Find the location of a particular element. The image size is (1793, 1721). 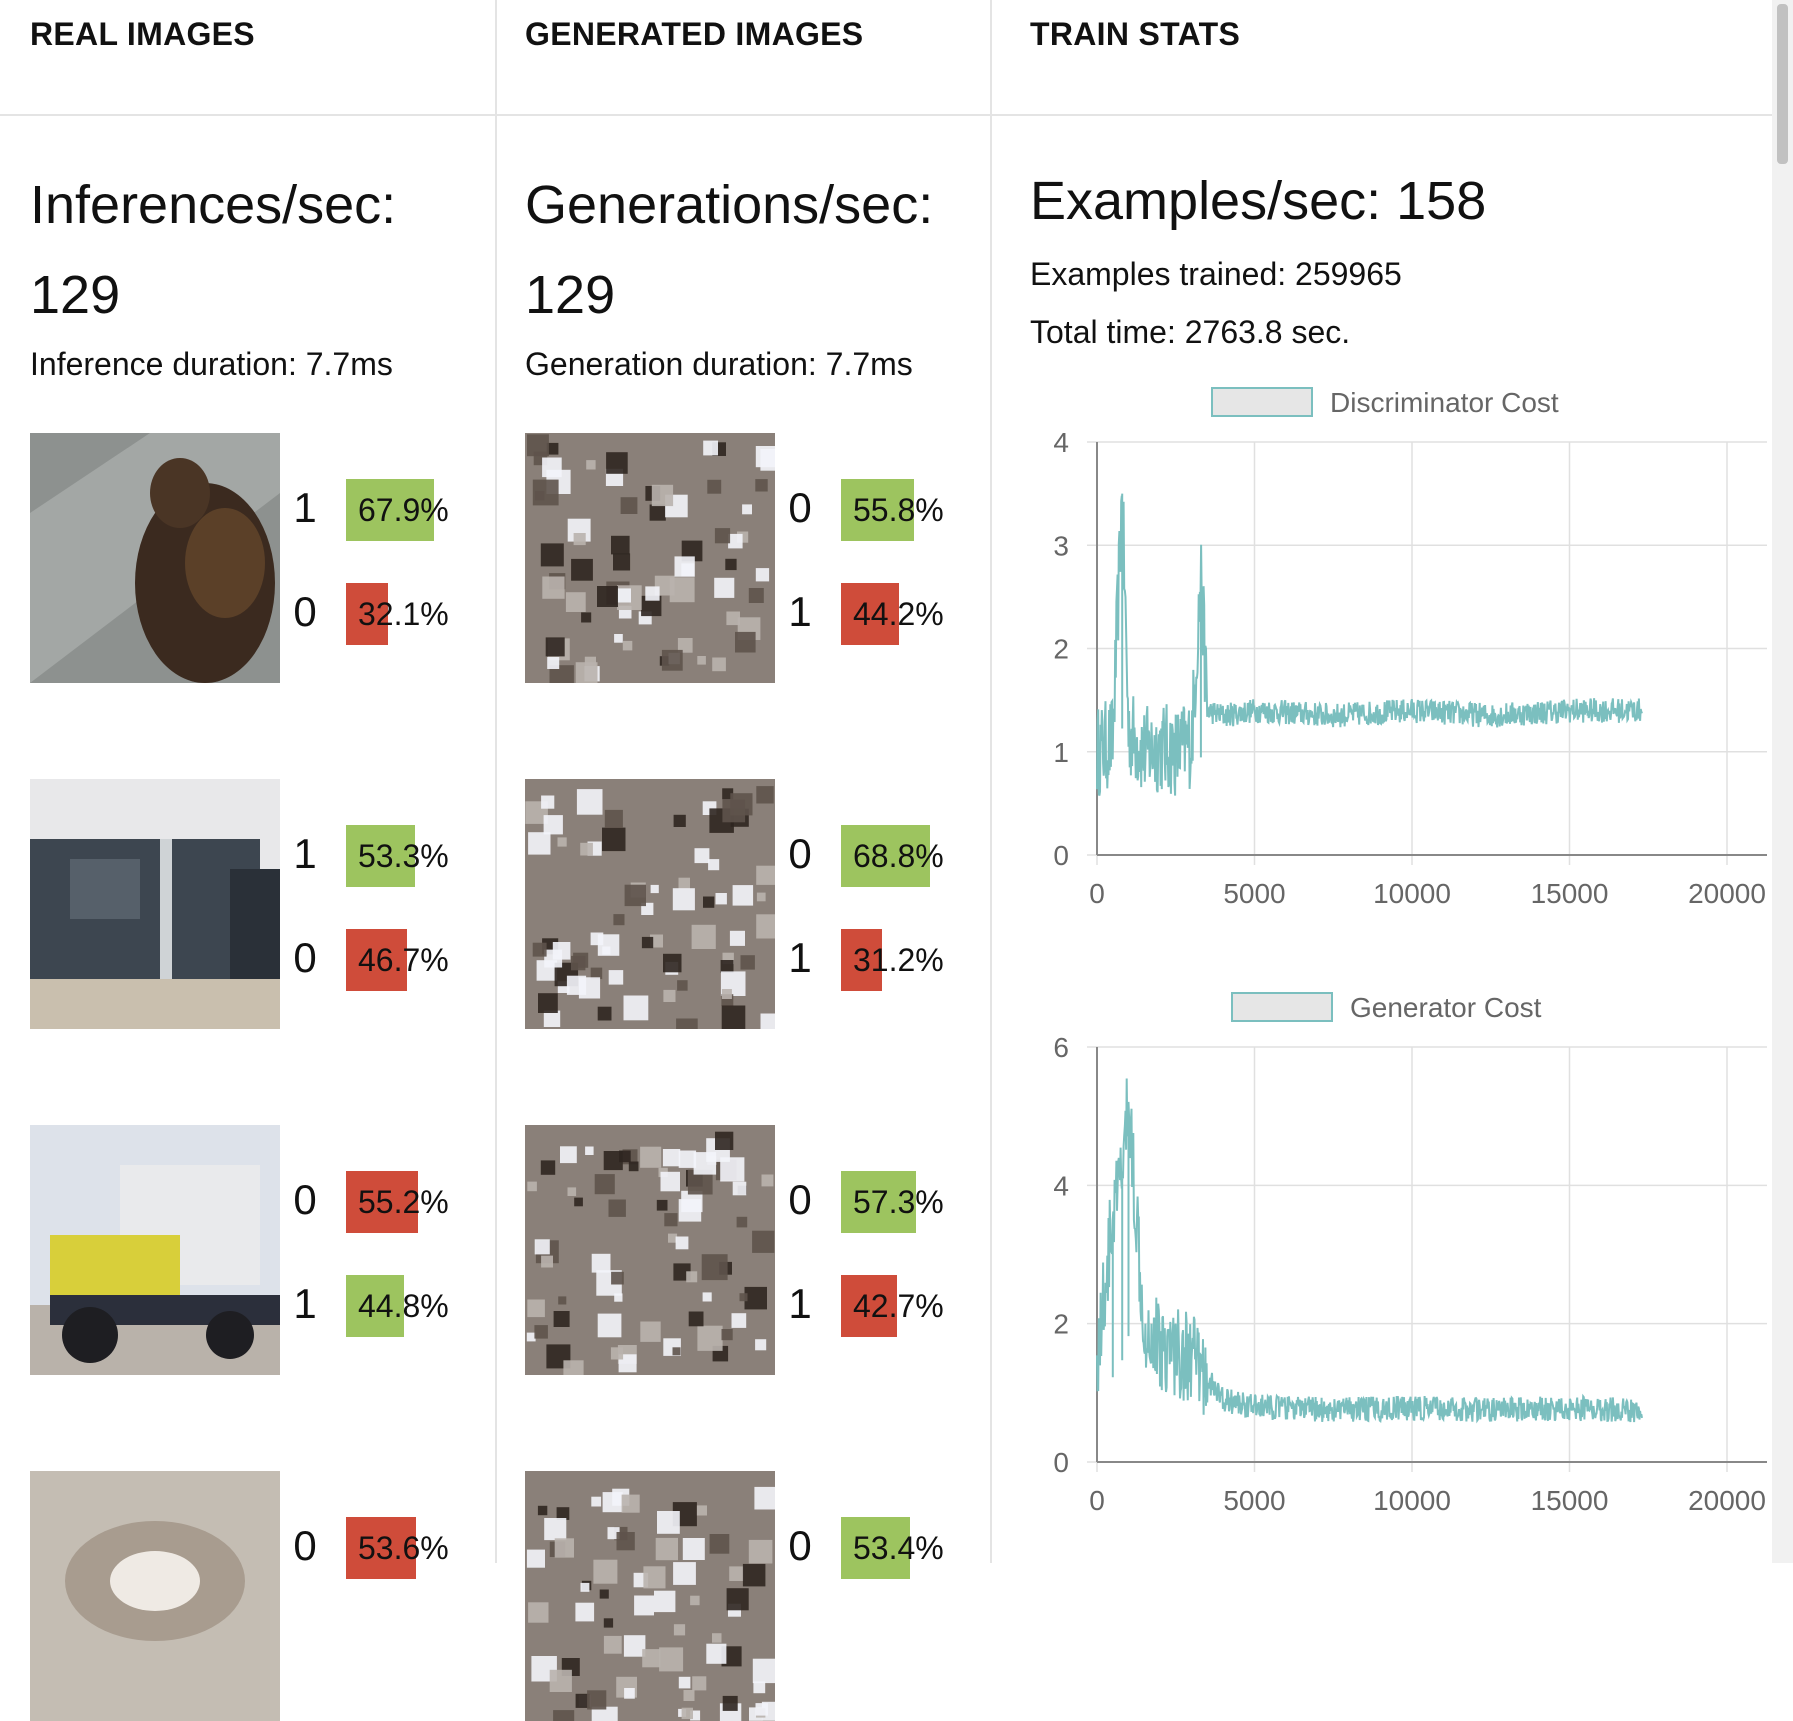

prediction-row: 0 57.3% is located at coordinates (885, 1202).